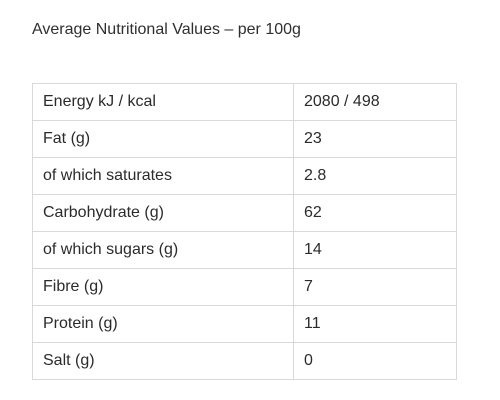  I want to click on row-label: Protein (g), so click(163, 324).